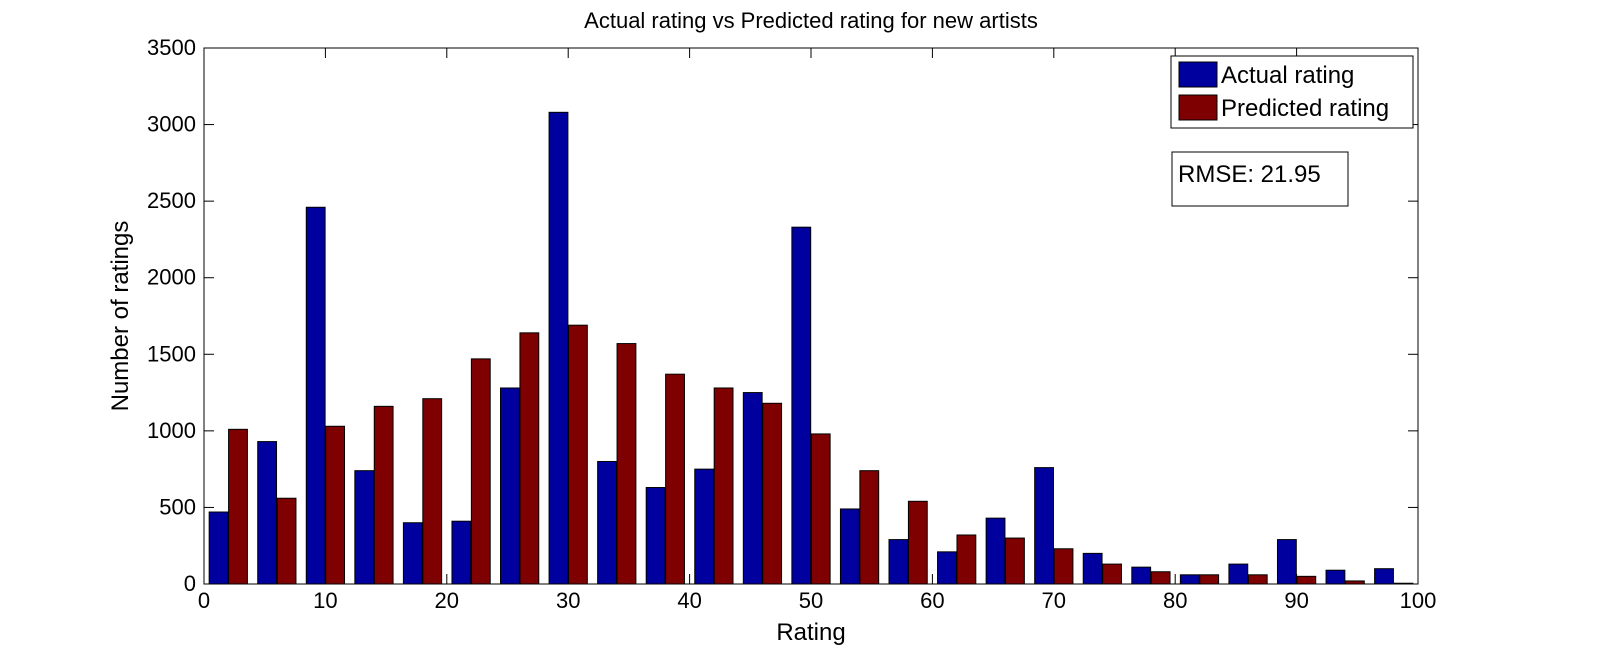  What do you see at coordinates (1175, 600) in the screenshot?
I see `x-tick-label-8: 80` at bounding box center [1175, 600].